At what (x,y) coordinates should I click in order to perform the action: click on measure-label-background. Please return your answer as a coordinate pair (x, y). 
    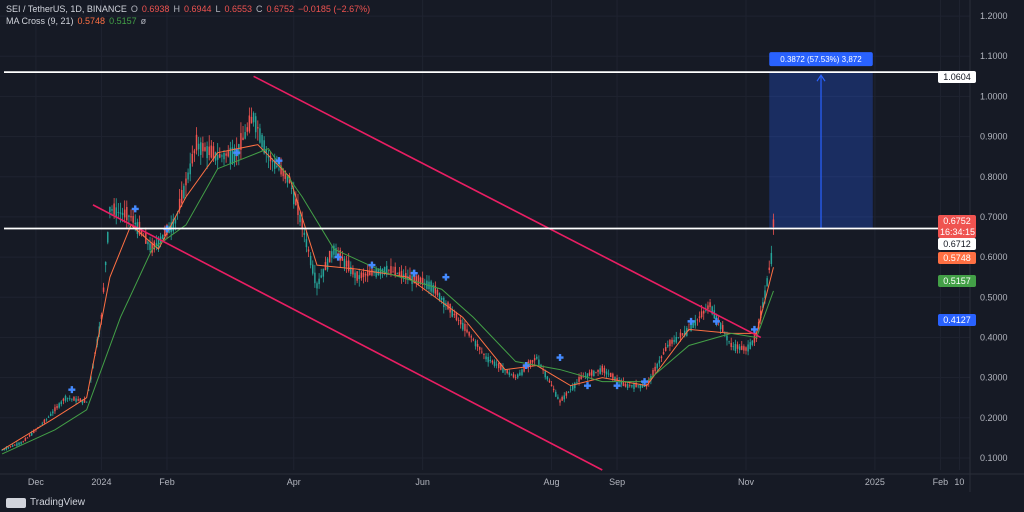
    Looking at the image, I should click on (821, 59).